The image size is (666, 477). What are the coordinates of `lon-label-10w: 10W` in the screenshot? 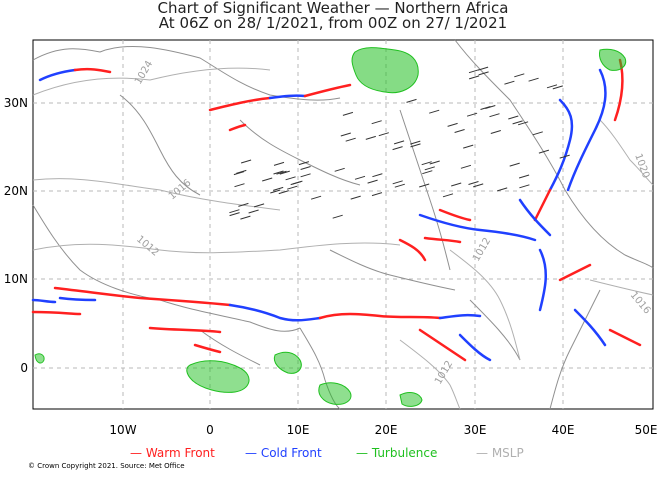 It's located at (123, 430).